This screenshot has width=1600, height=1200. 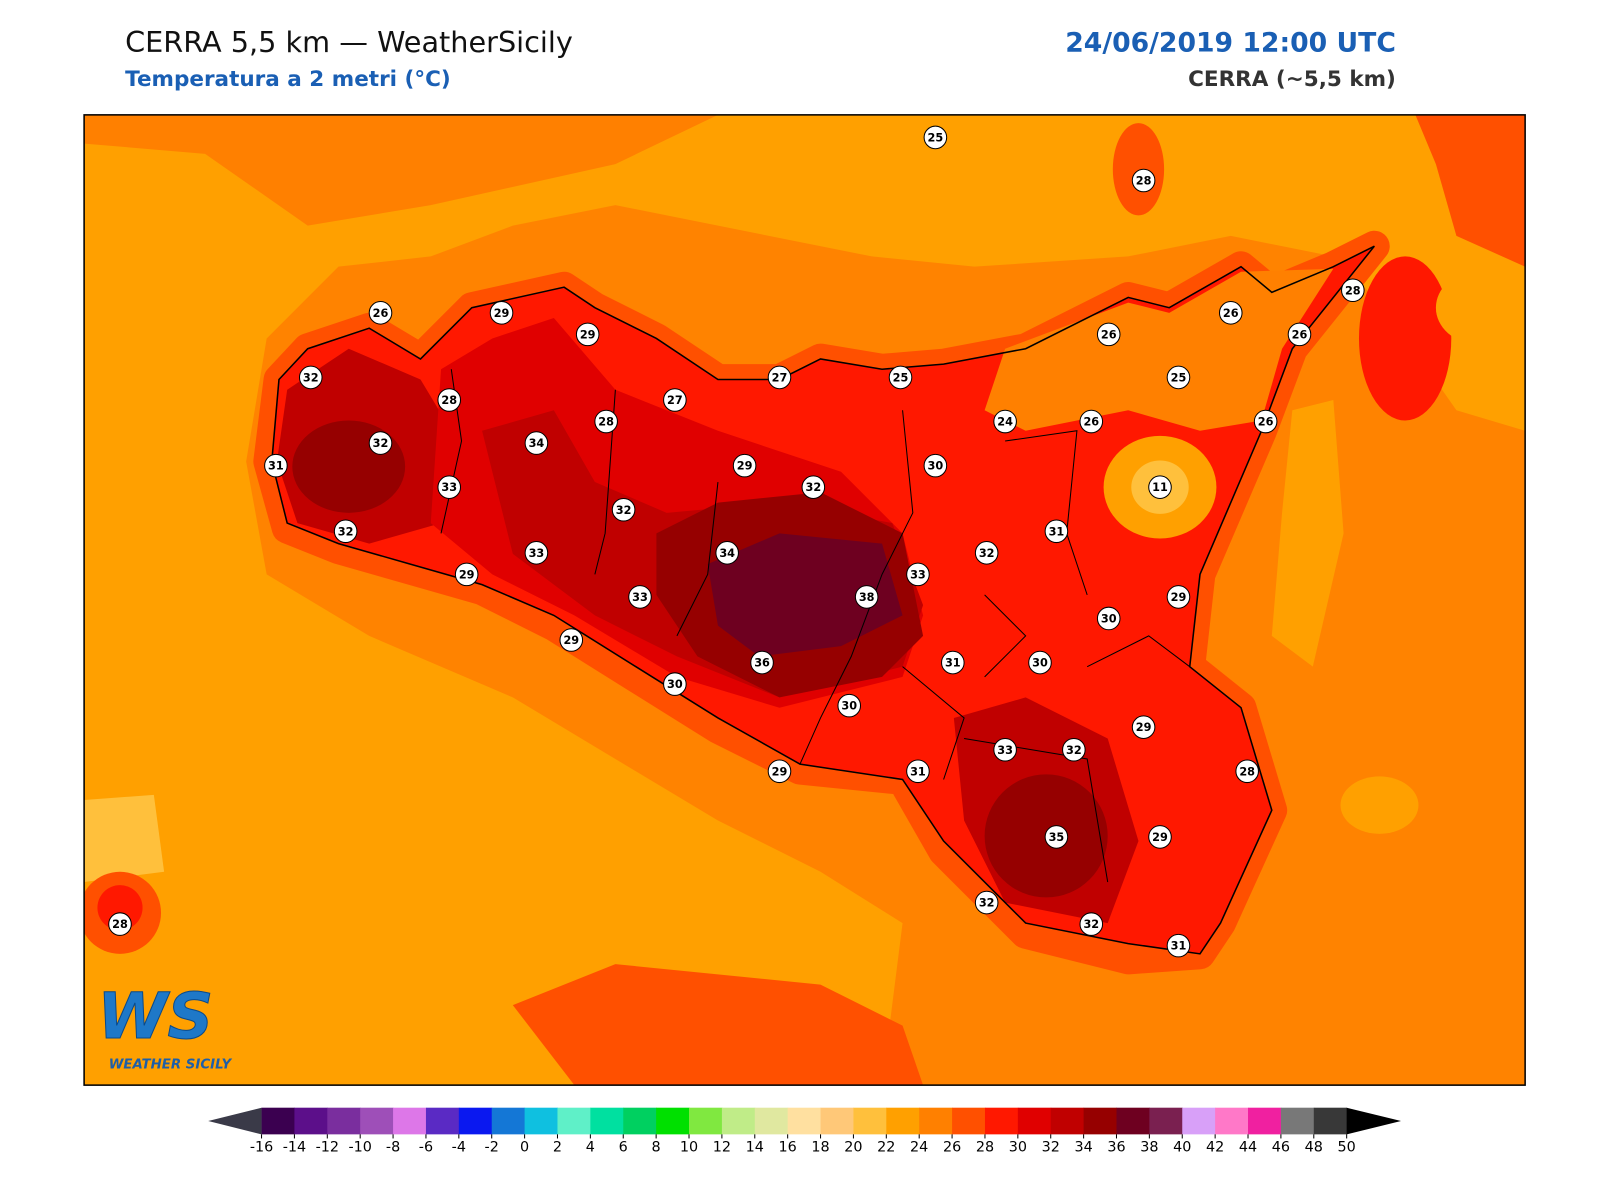 What do you see at coordinates (557, 1148) in the screenshot?
I see `colorbar-label: 2` at bounding box center [557, 1148].